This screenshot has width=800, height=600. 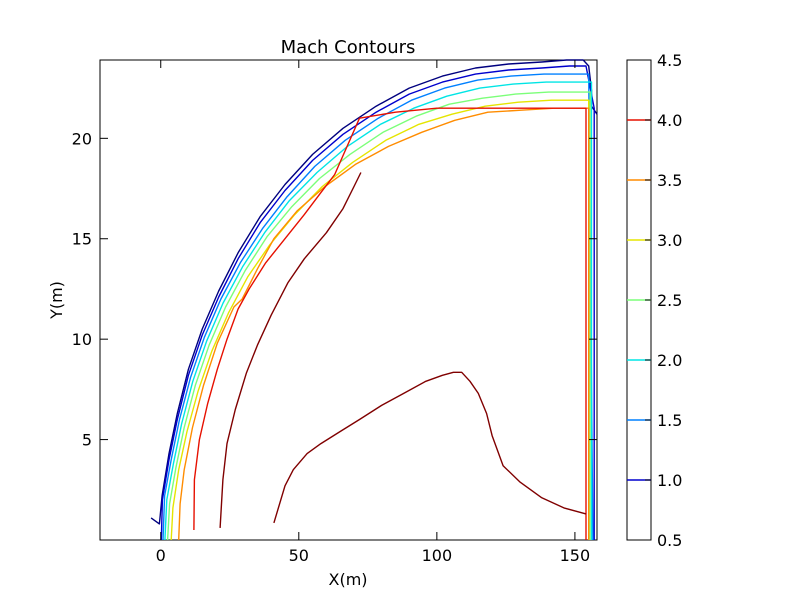 What do you see at coordinates (669, 420) in the screenshot?
I see `colorbar-tick-label: 1.5` at bounding box center [669, 420].